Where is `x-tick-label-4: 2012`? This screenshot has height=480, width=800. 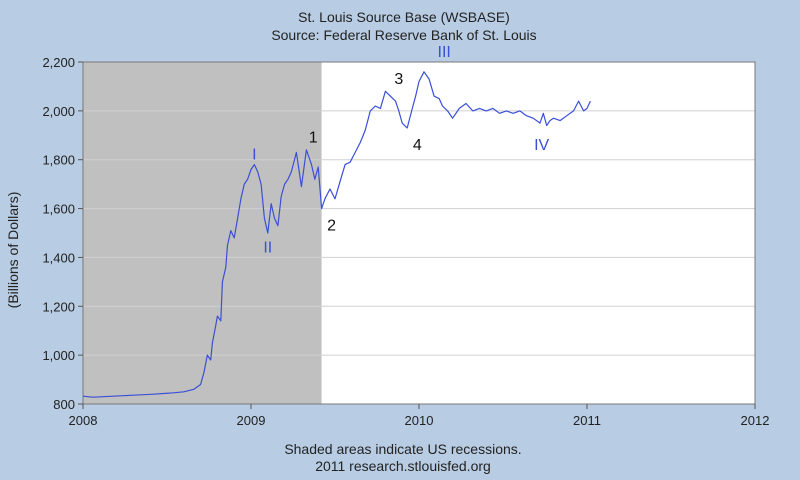 x-tick-label-4: 2012 is located at coordinates (755, 420).